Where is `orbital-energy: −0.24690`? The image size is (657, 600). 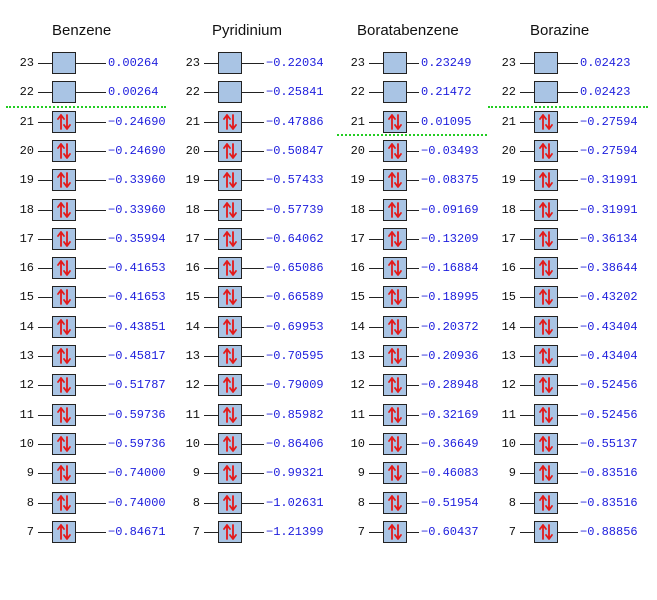
orbital-energy: −0.24690 is located at coordinates (137, 121).